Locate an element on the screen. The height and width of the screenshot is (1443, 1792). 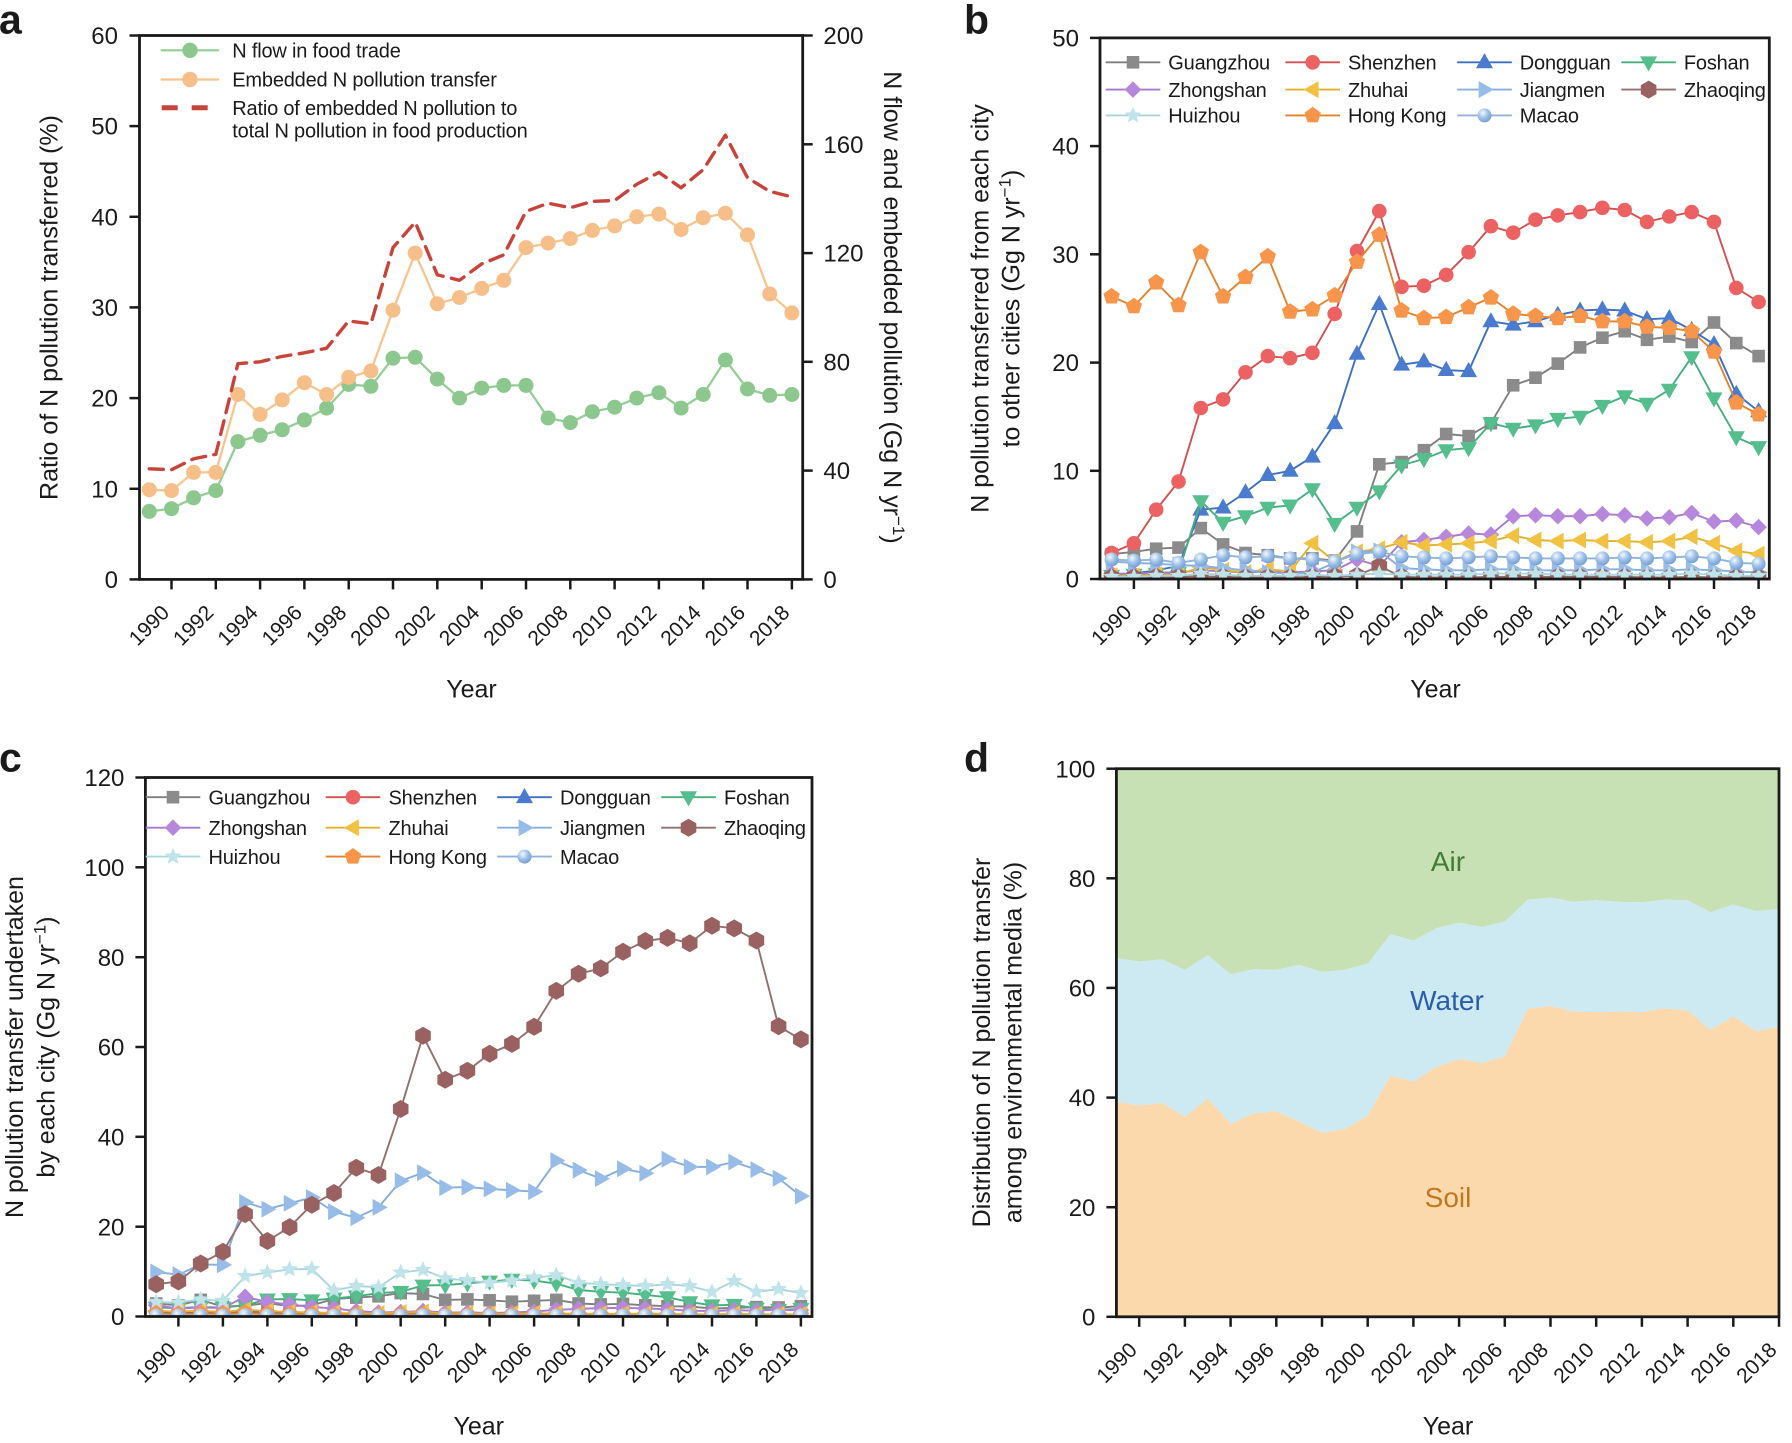
svg-text: d is located at coordinates (976, 758).